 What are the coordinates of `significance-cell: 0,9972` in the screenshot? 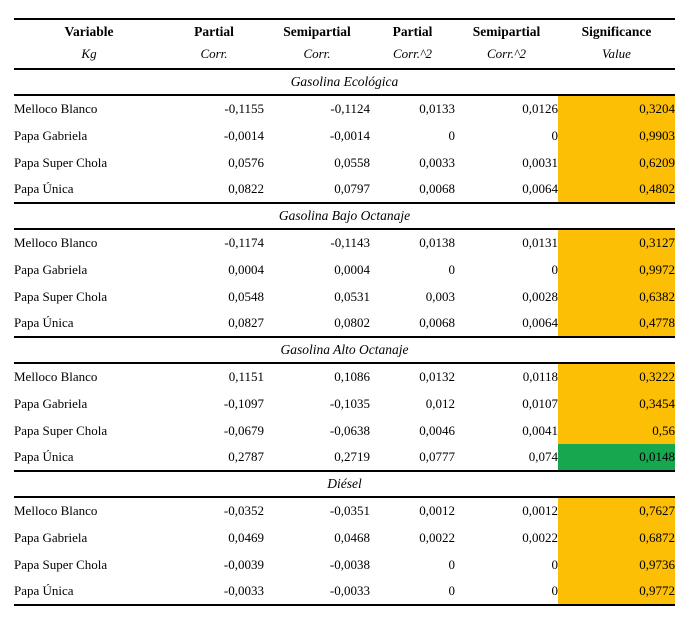 It's located at (616, 269).